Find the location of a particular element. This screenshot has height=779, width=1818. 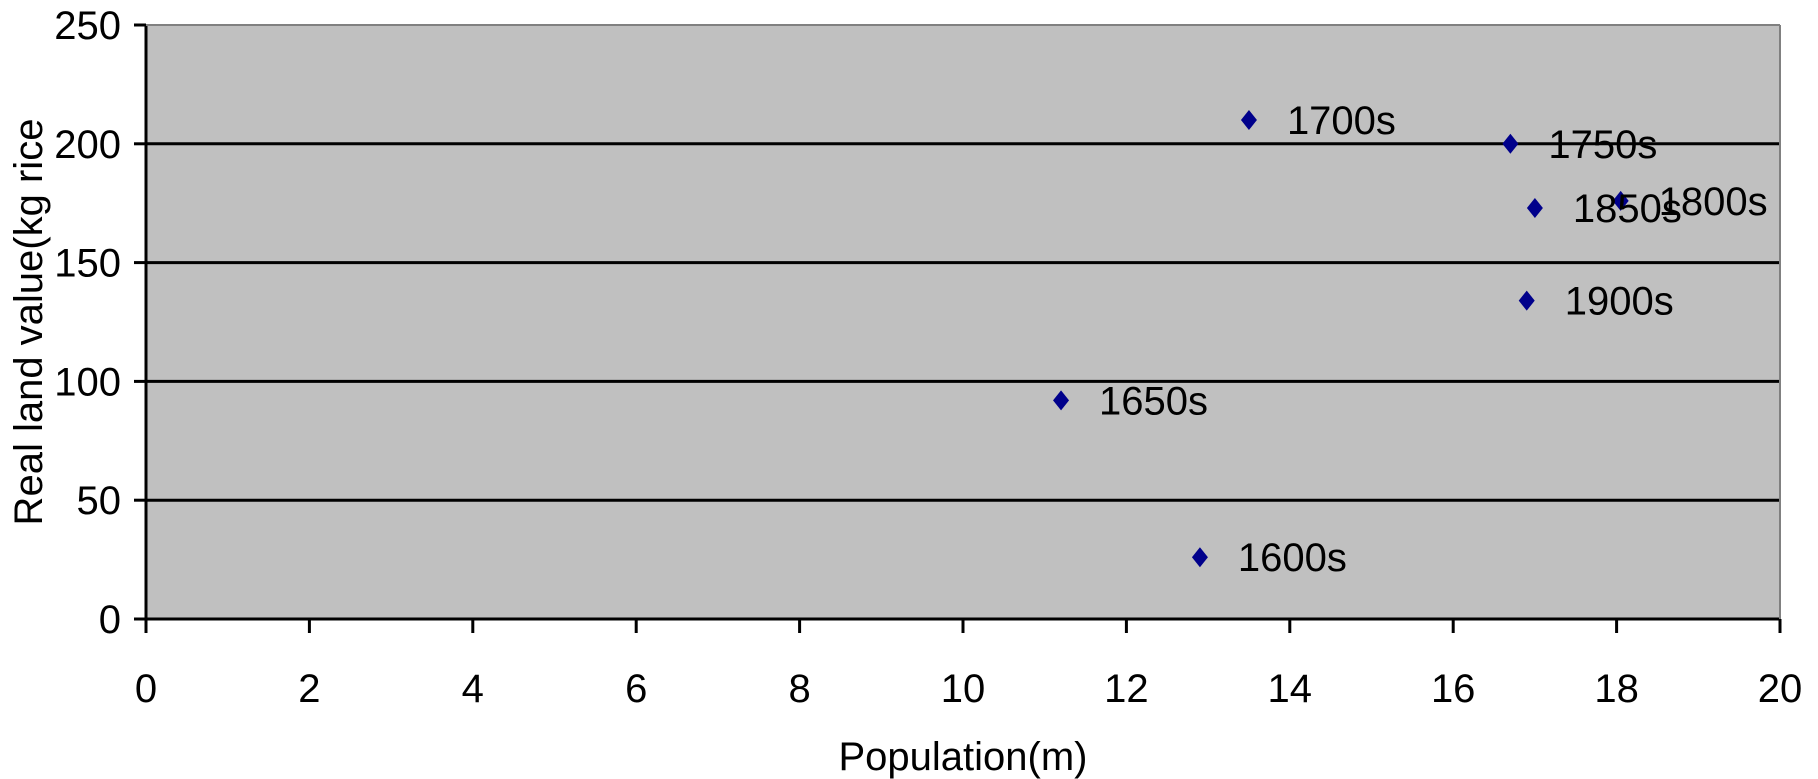

y-tick-label-100: 100 is located at coordinates (87, 382).